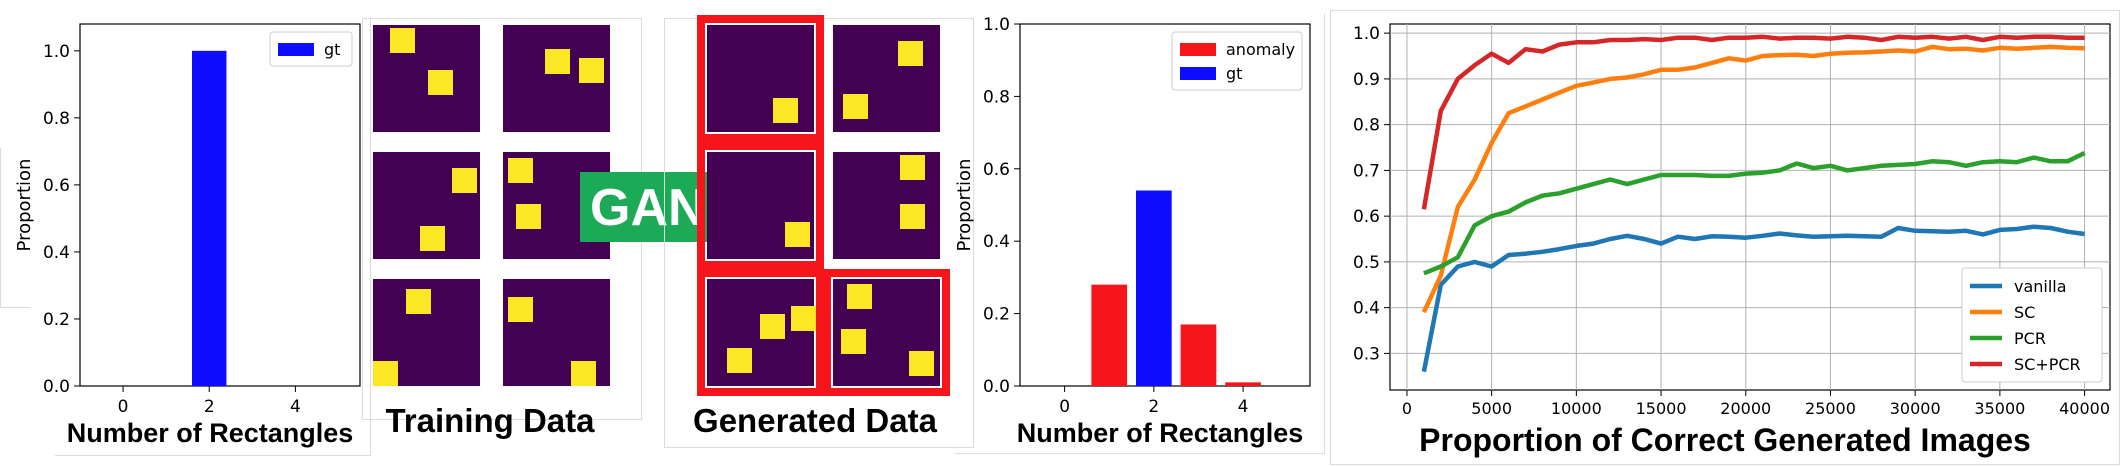 The height and width of the screenshot is (467, 2127). I want to click on x-tick-label: 10000, so click(1576, 408).